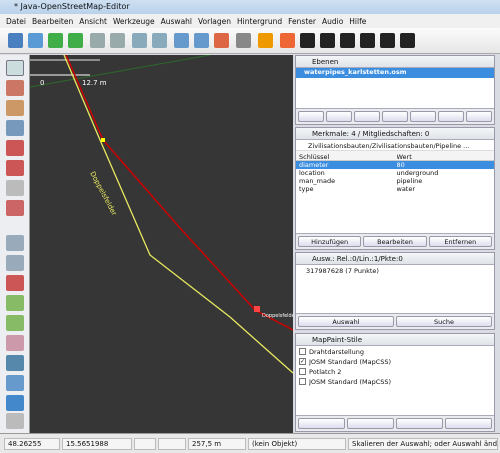 Image resolution: width=500 pixels, height=453 pixels. Describe the element at coordinates (395, 270) in the screenshot. I see `selection-item: 317987628 (7 Punkte)` at that location.